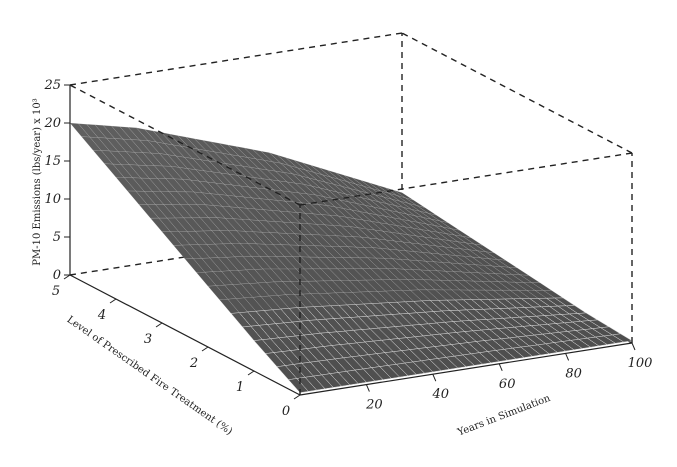 The image size is (677, 467). Describe the element at coordinates (441, 394) in the screenshot. I see `x-tick-label: 40` at that location.